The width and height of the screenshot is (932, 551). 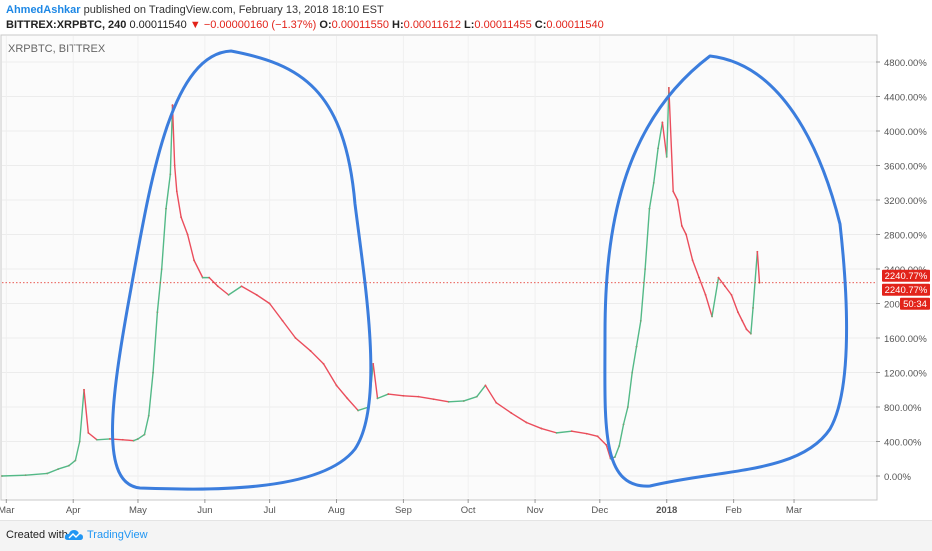 I want to click on y-tick-label: 3200.00%, so click(x=905, y=201).